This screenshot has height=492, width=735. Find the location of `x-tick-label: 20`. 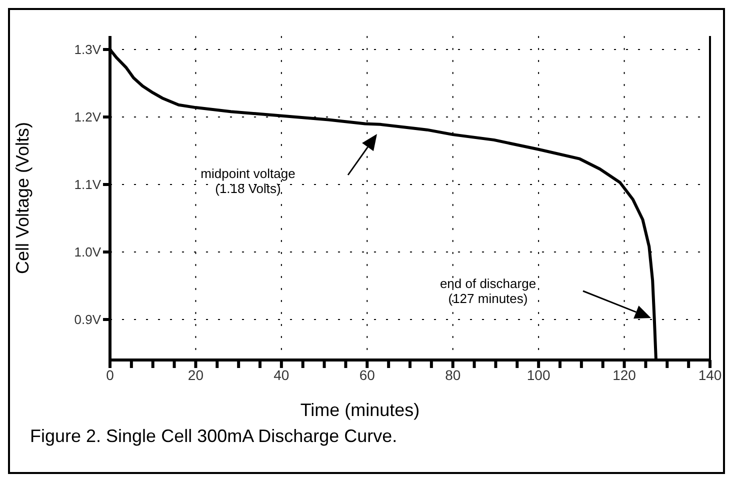

x-tick-label: 20 is located at coordinates (196, 374).